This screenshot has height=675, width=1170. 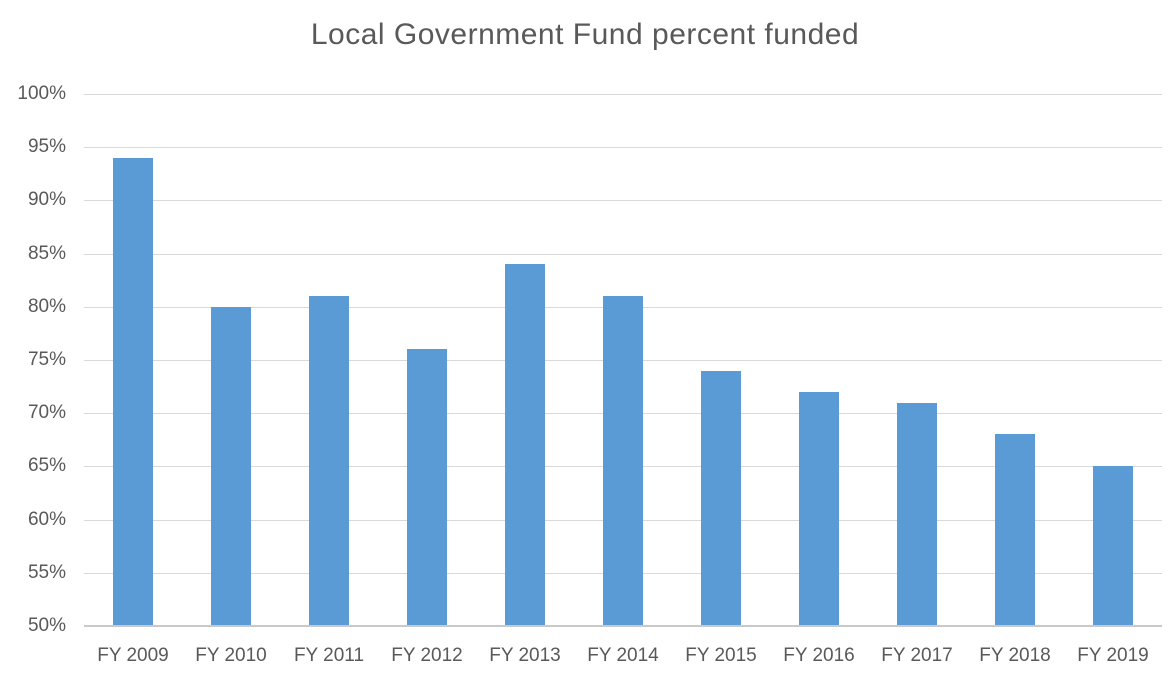 I want to click on bar-fy-2017, so click(x=917, y=514).